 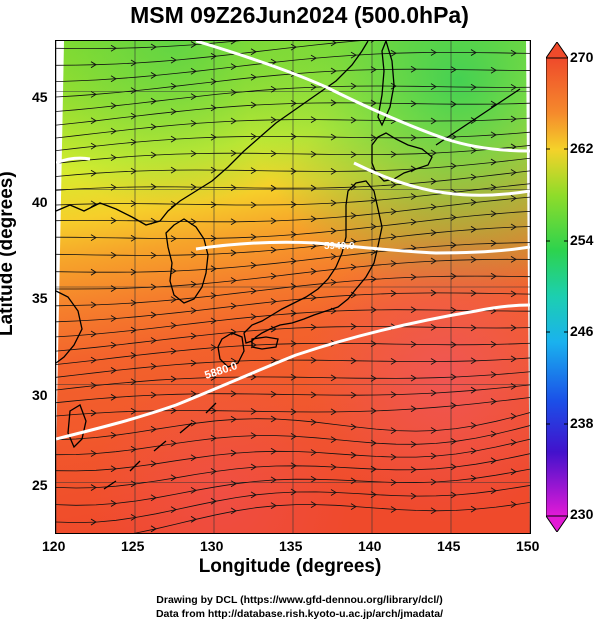 I want to click on coastline-kurils, so click(x=478, y=117).